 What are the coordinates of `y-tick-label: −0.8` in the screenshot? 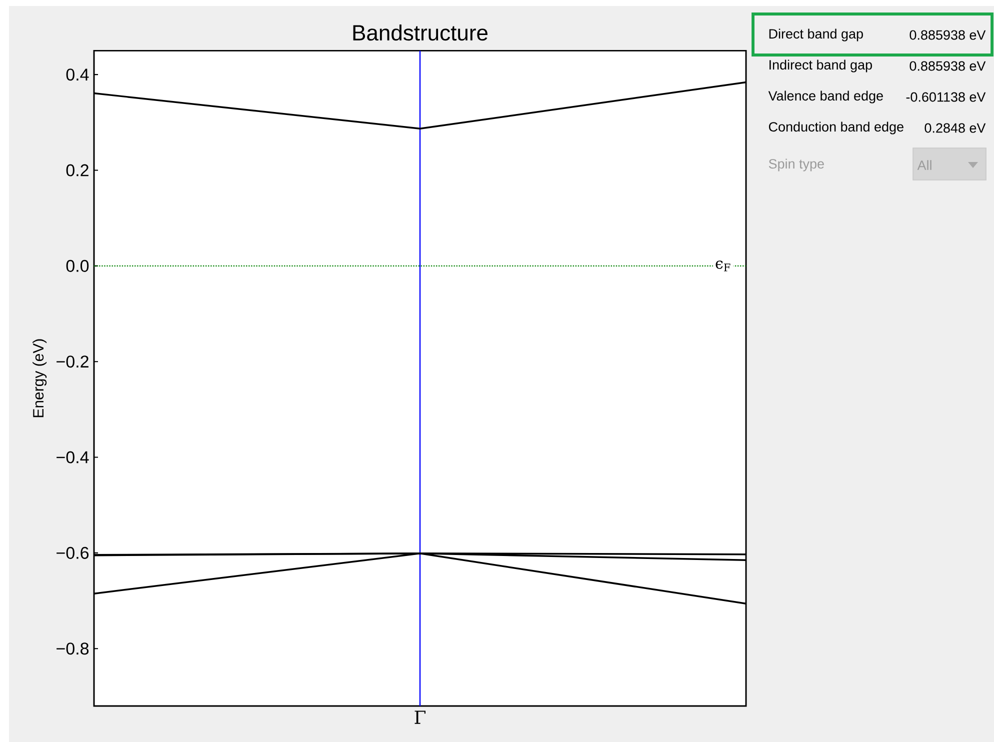 It's located at (72, 648).